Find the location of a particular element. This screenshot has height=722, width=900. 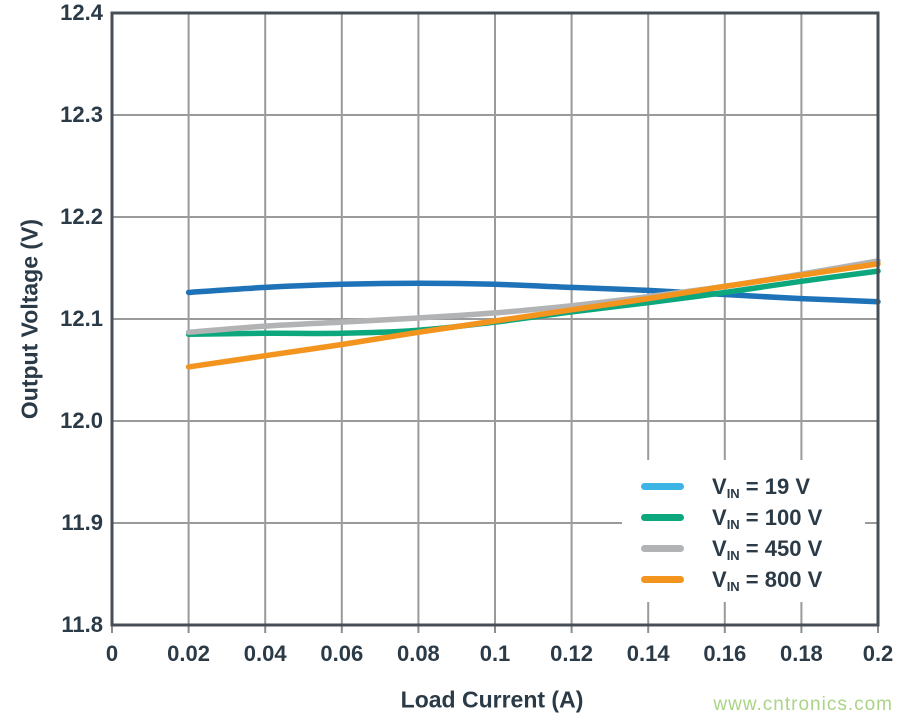

watermark: www.cntronics.com is located at coordinates (803, 704).